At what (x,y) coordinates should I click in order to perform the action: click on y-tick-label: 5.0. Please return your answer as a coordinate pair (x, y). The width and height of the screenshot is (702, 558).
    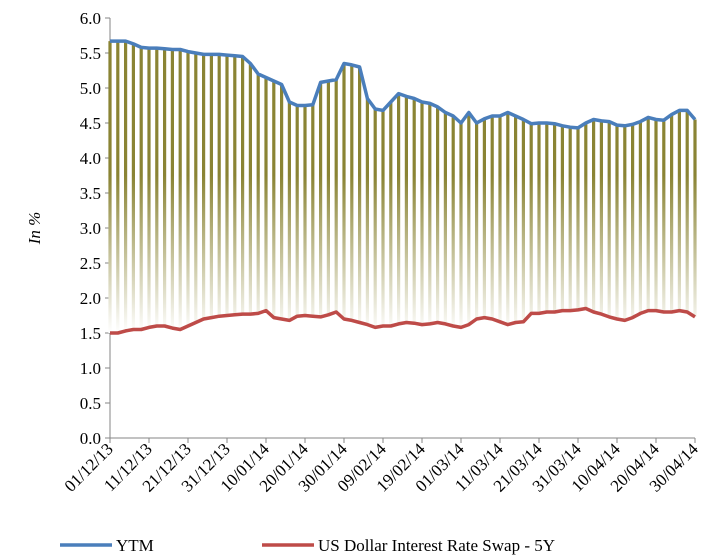
    Looking at the image, I should click on (90, 88).